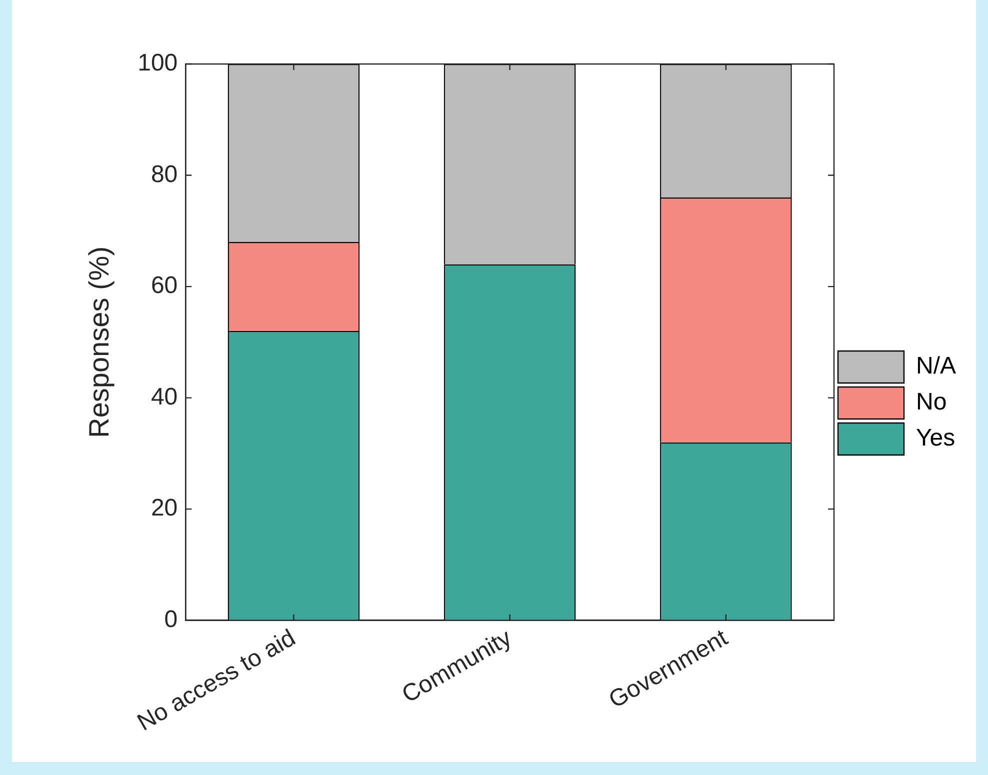 This screenshot has width=988, height=775. What do you see at coordinates (99, 342) in the screenshot?
I see `y-axis-title: Responses (%)` at bounding box center [99, 342].